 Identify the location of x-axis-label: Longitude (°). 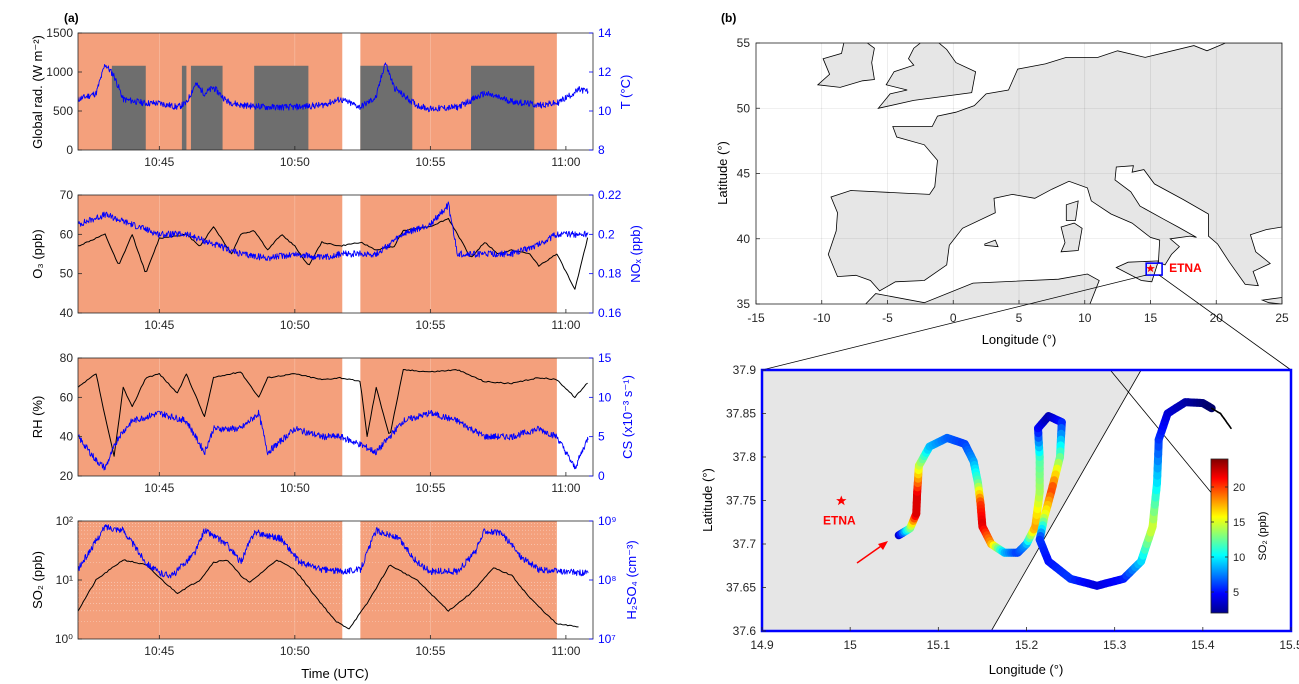
(1019, 339).